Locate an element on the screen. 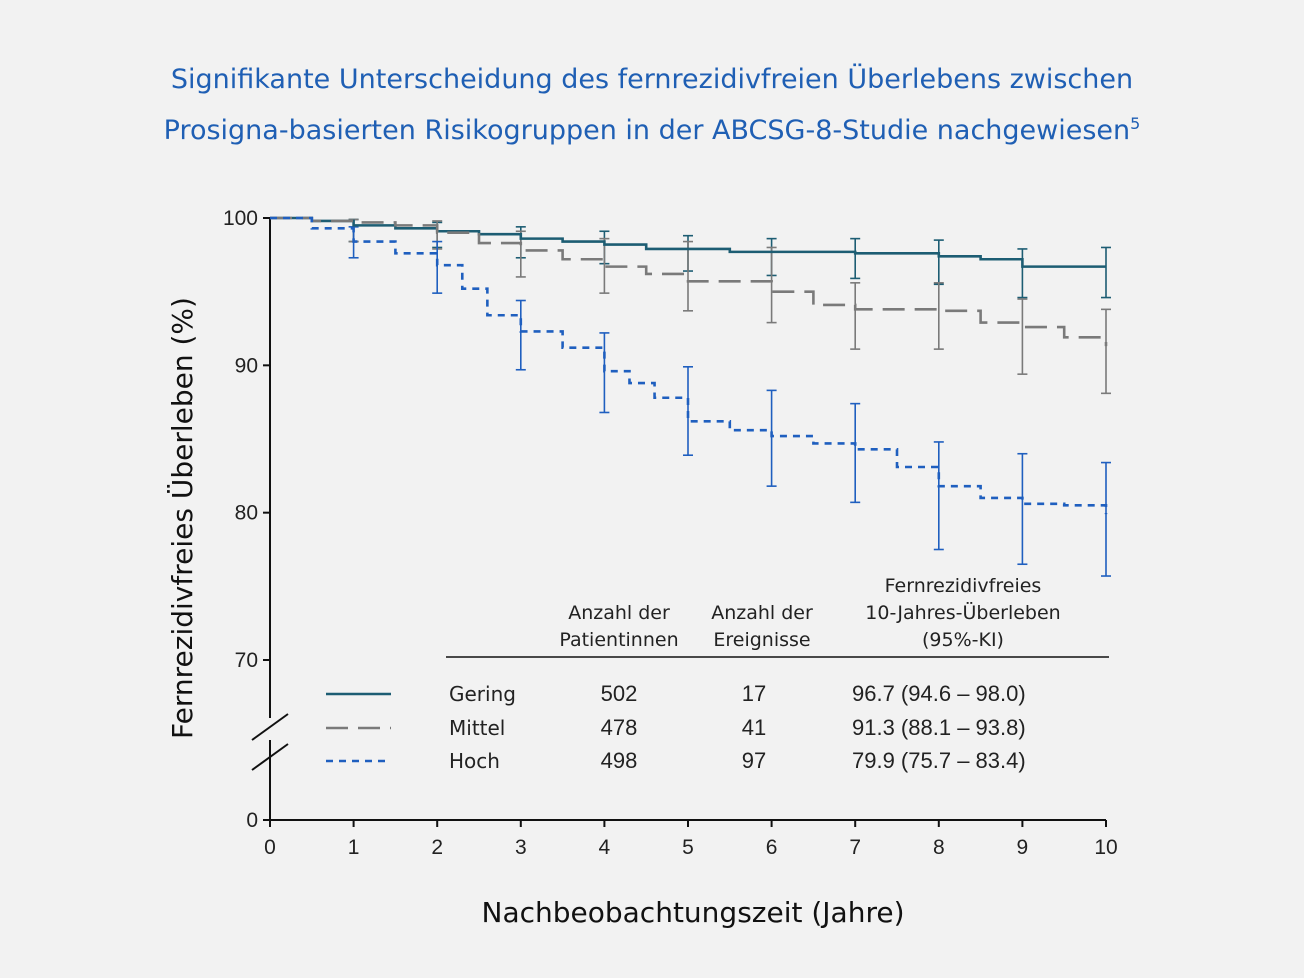  table-cell-patients: 498 is located at coordinates (619, 760).